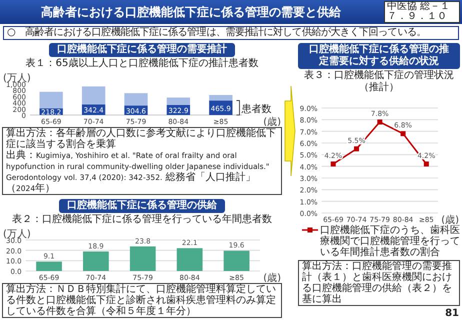  What do you see at coordinates (142, 64) in the screenshot?
I see `chart-subtitle: 表１：65歳以上人口と口腔機能低下症の推計患者数` at bounding box center [142, 64].